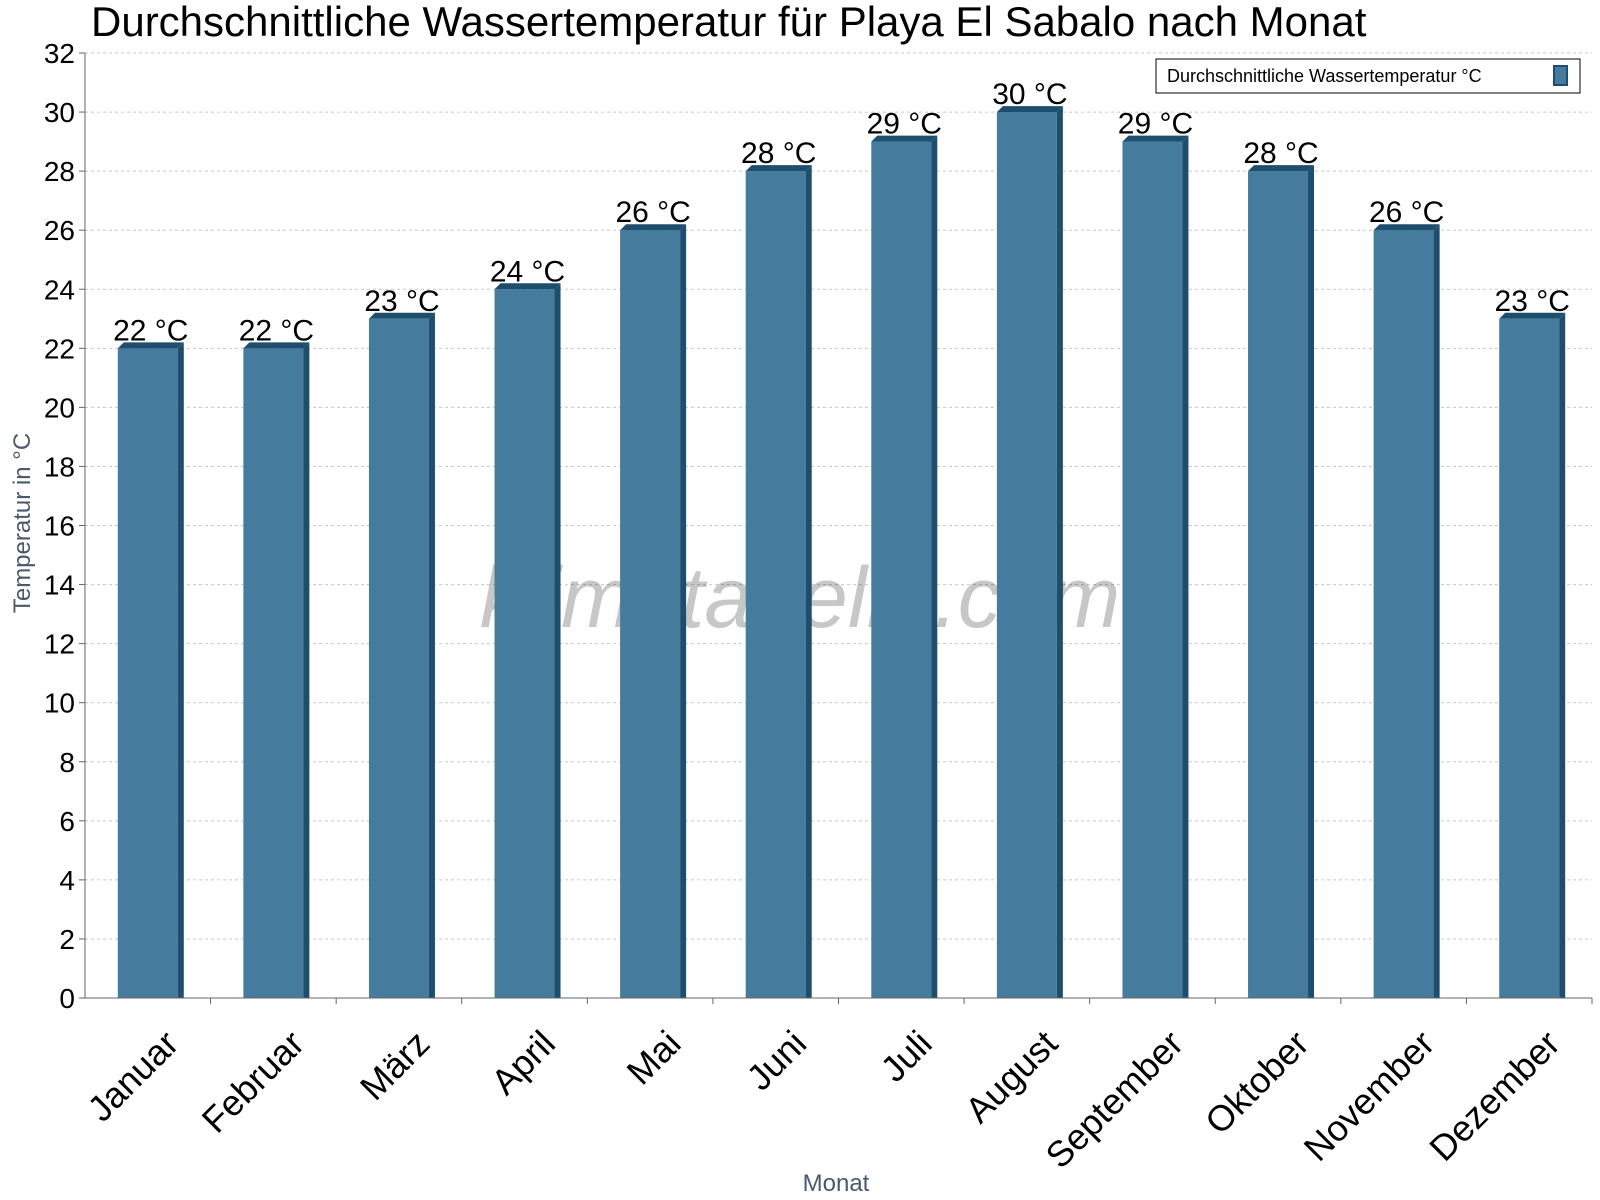 The image size is (1600, 1200). I want to click on data-label: 30 °C, so click(1029, 94).